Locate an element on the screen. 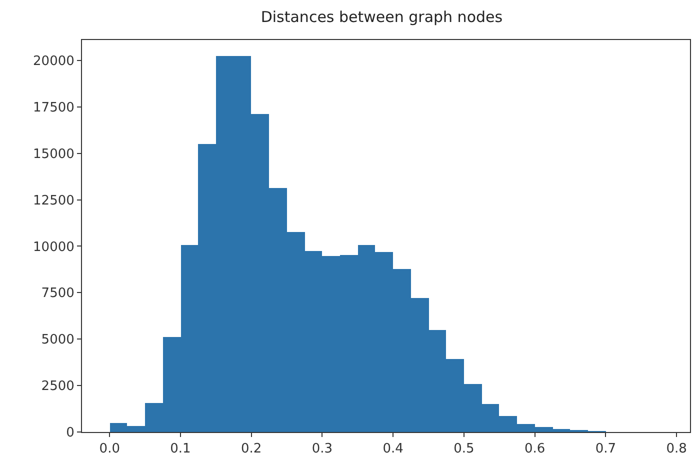 The width and height of the screenshot is (694, 466). y-tick-label: 12500 is located at coordinates (53, 200).